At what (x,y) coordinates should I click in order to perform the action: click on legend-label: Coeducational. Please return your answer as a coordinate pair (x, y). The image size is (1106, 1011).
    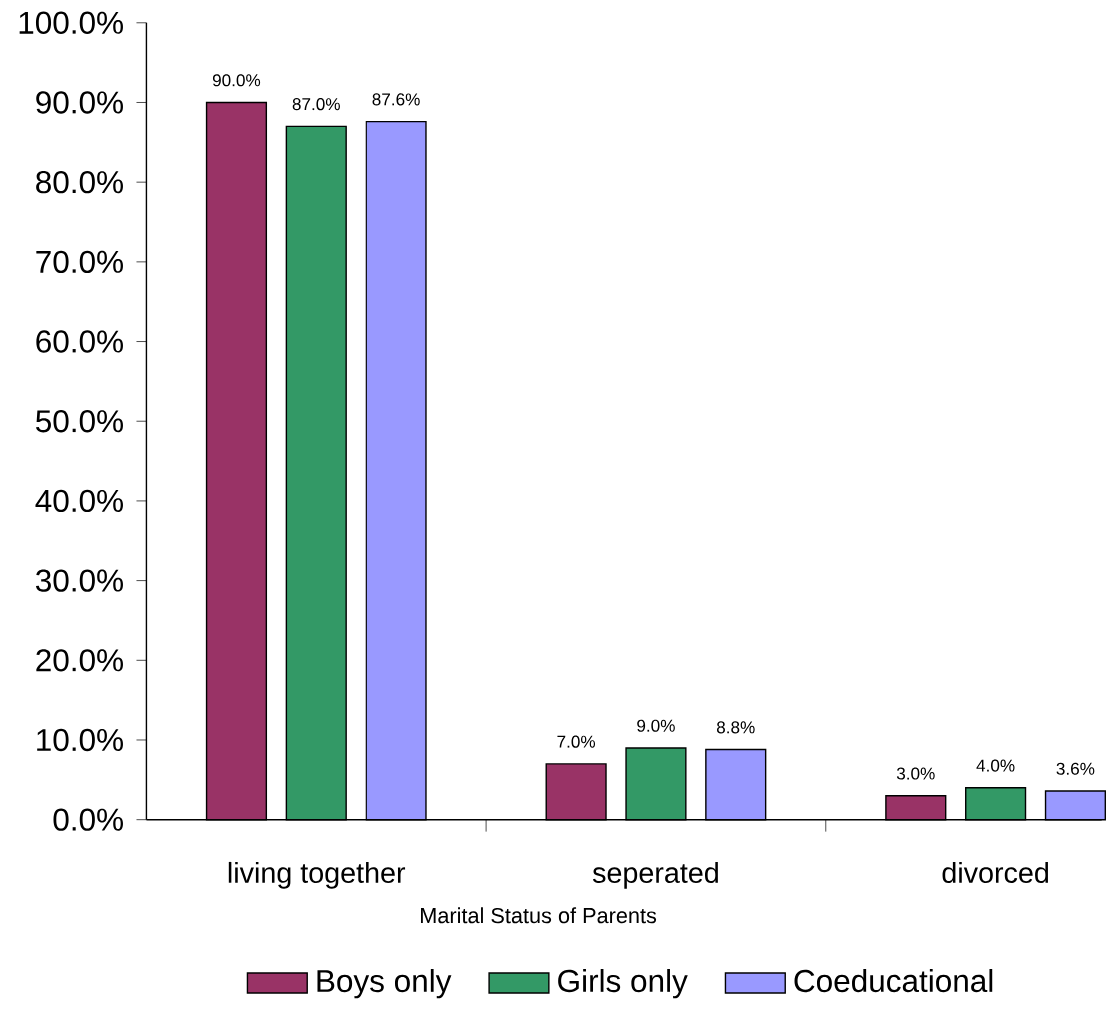
    Looking at the image, I should click on (893, 980).